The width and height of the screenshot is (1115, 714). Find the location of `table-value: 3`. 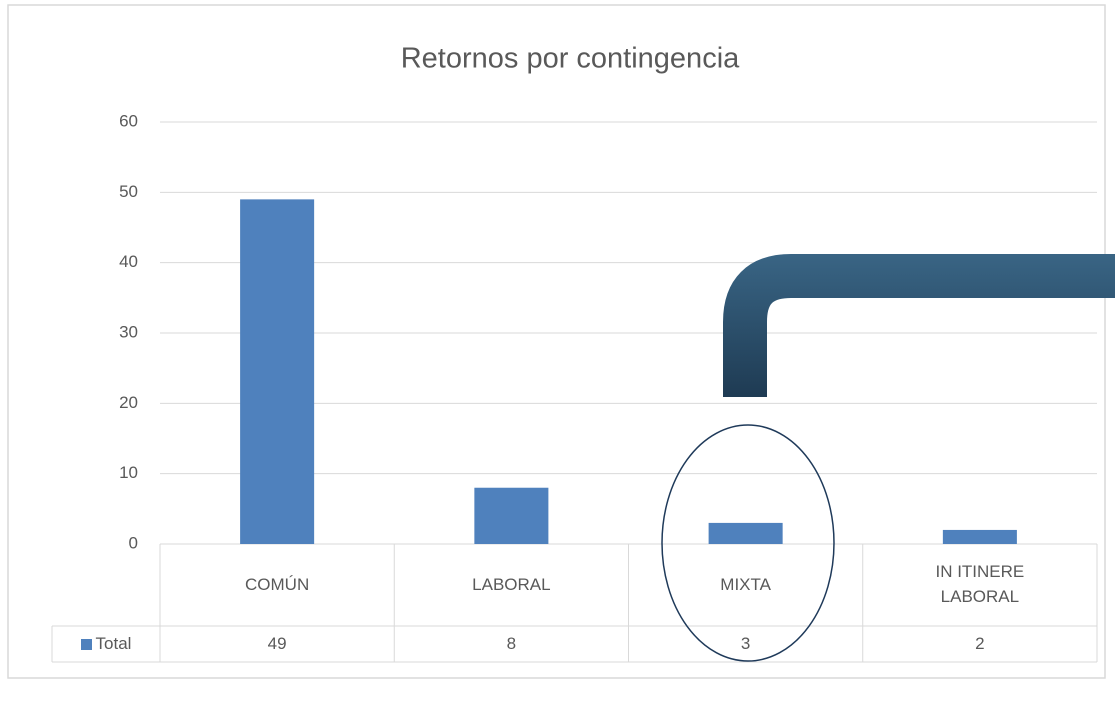

table-value: 3 is located at coordinates (746, 644).